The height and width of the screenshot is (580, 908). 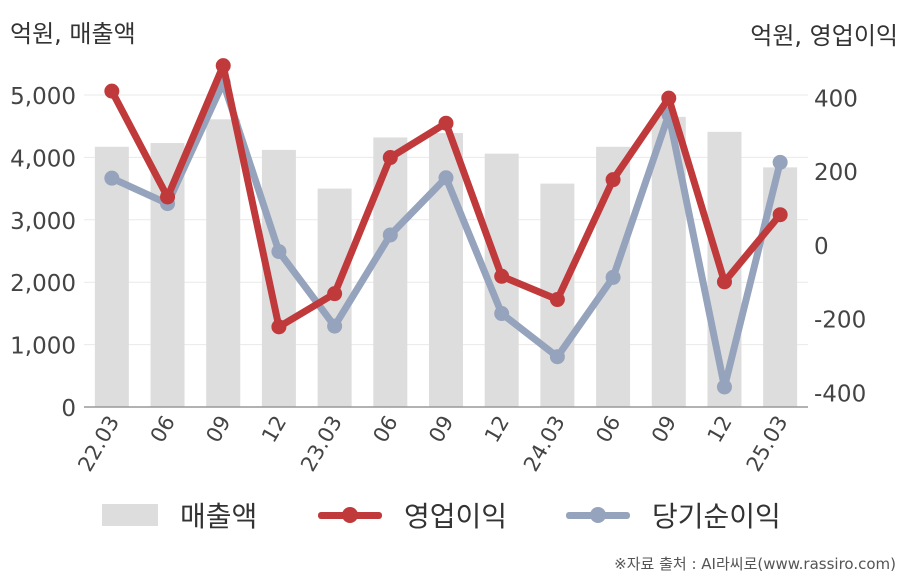 What do you see at coordinates (836, 99) in the screenshot?
I see `right-tick-label: 400` at bounding box center [836, 99].